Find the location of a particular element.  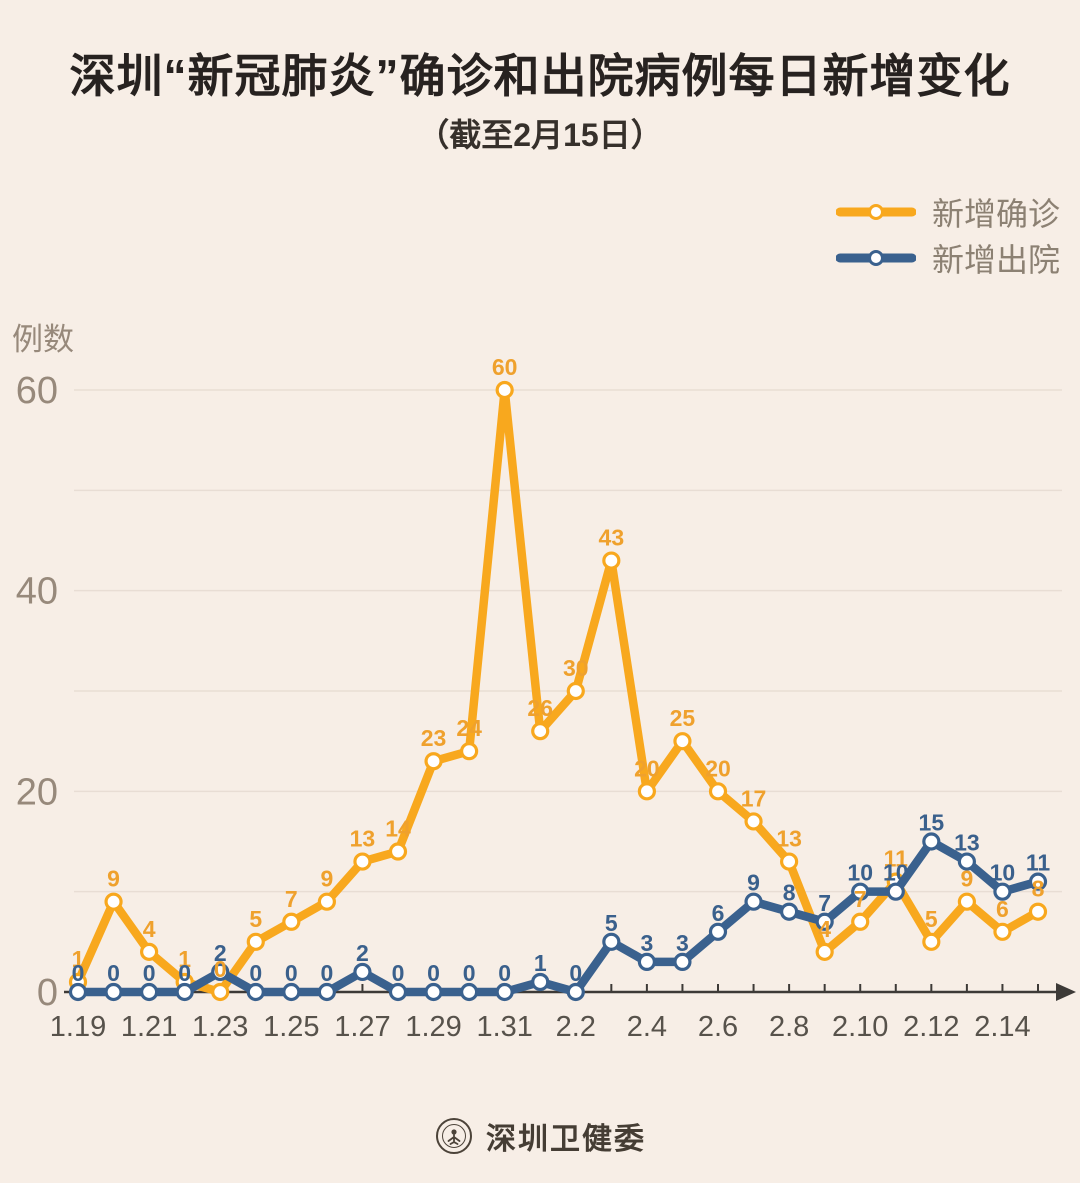

footer: 深圳卫健委 is located at coordinates (540, 1136).